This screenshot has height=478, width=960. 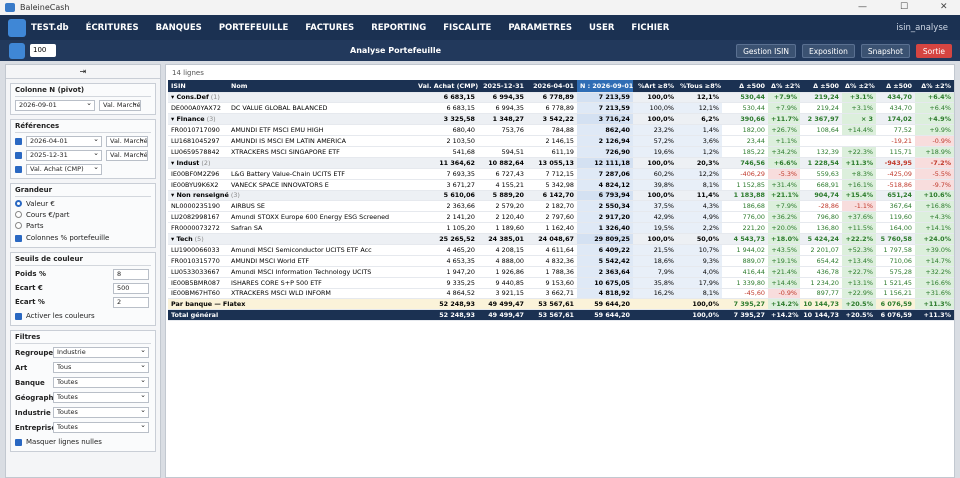 What do you see at coordinates (934, 119) in the screenshot?
I see `cell: +4.9%` at bounding box center [934, 119].